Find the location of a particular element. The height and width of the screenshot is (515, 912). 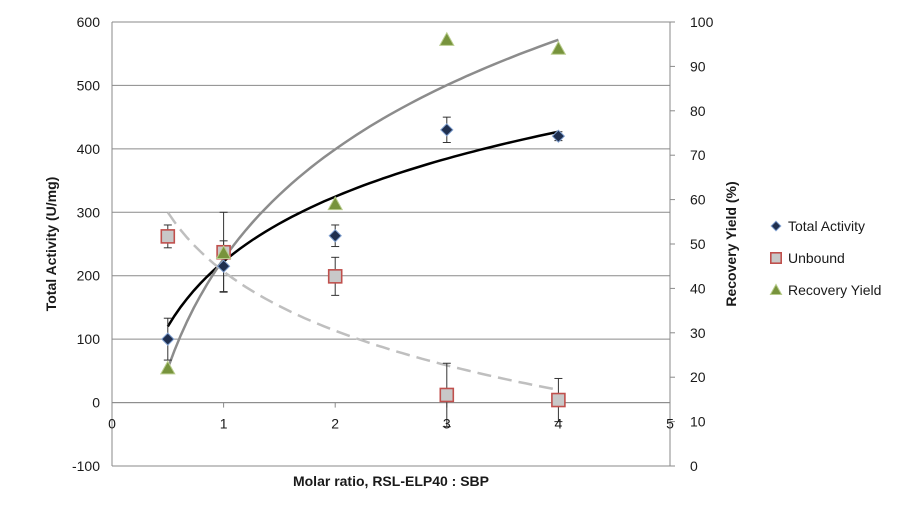

x-tick-label: 3 is located at coordinates (447, 424).